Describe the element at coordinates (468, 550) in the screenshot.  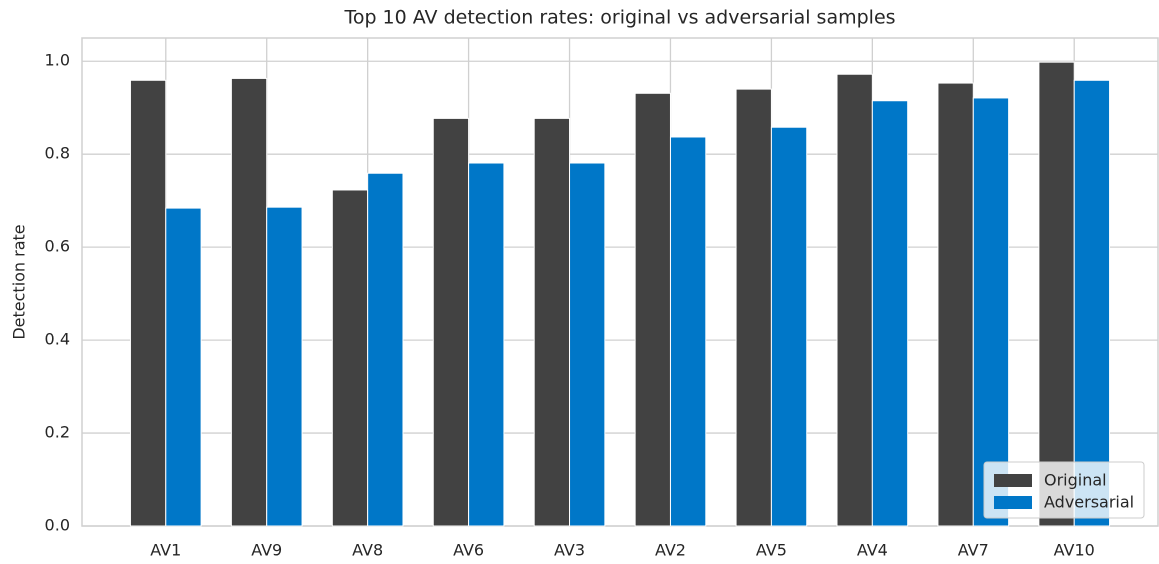
I see `x-tick-label: AV6` at that location.